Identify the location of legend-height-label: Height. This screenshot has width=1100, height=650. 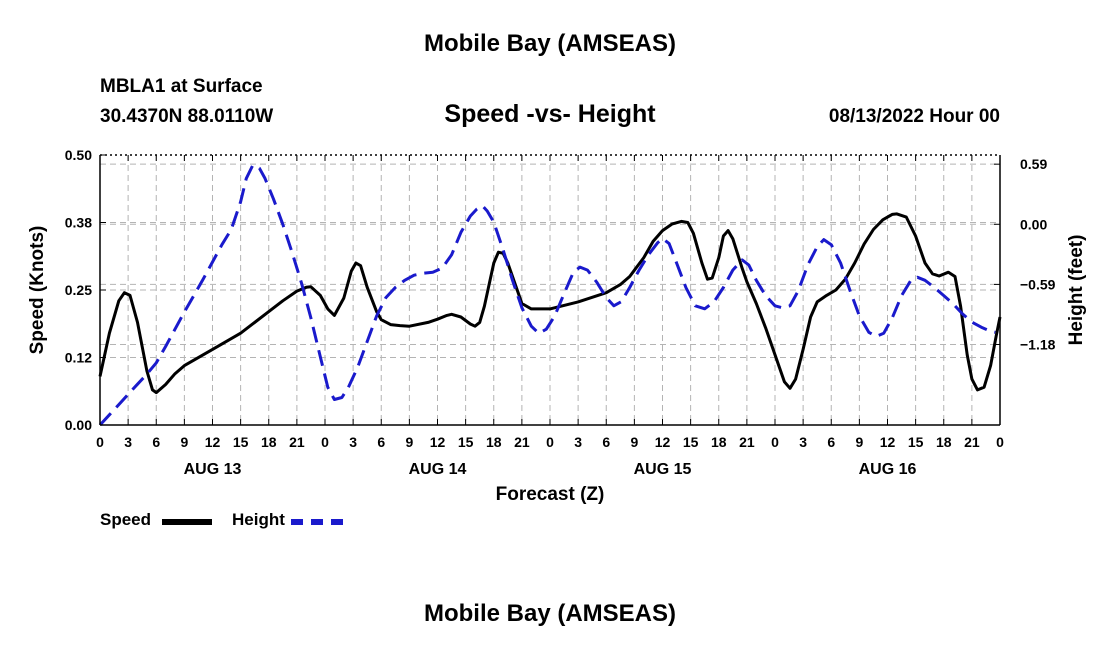
(258, 519).